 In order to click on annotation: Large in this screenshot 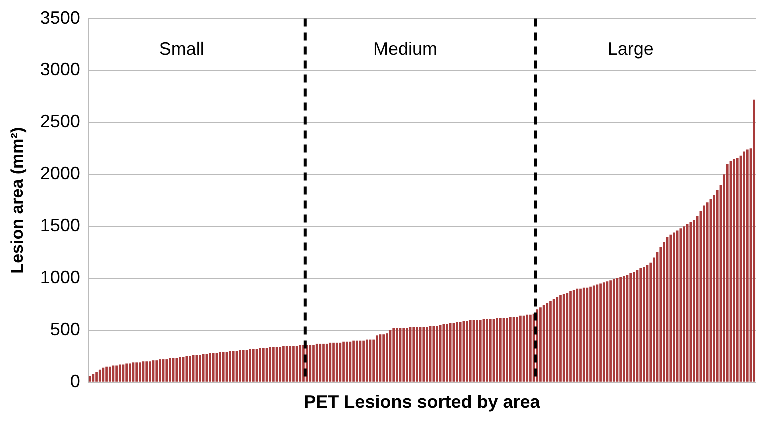, I will do `click(631, 48)`.